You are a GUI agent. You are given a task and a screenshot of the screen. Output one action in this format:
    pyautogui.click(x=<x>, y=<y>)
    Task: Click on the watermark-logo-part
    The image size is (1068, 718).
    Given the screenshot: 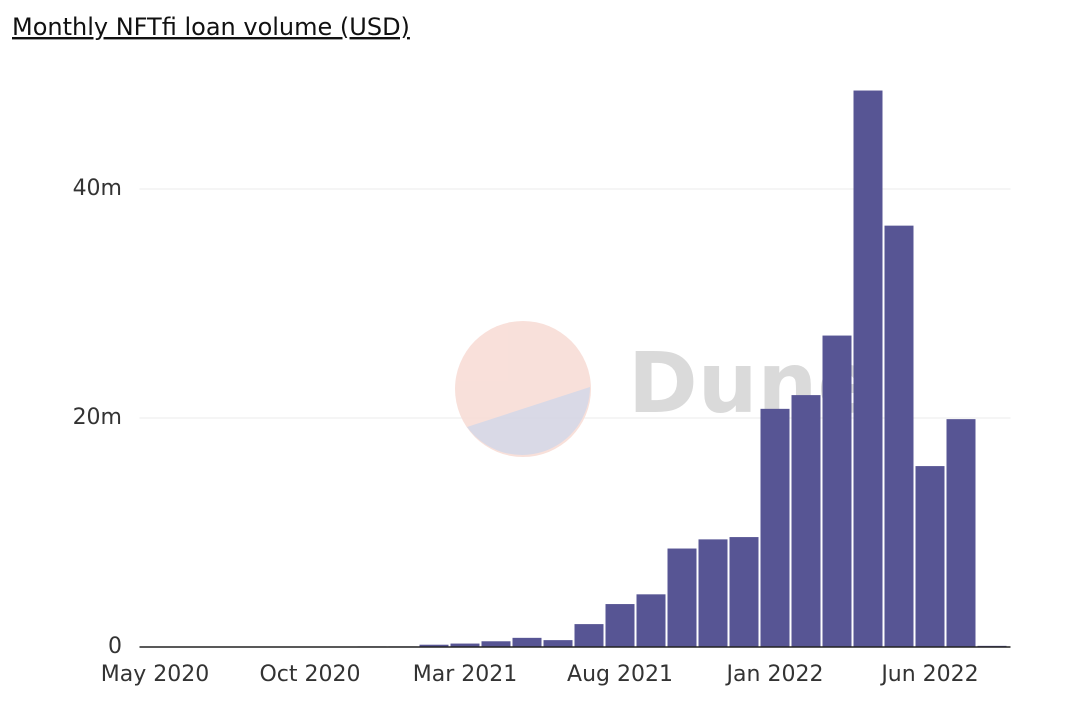 What is the action you would take?
    pyautogui.click(x=528, y=421)
    